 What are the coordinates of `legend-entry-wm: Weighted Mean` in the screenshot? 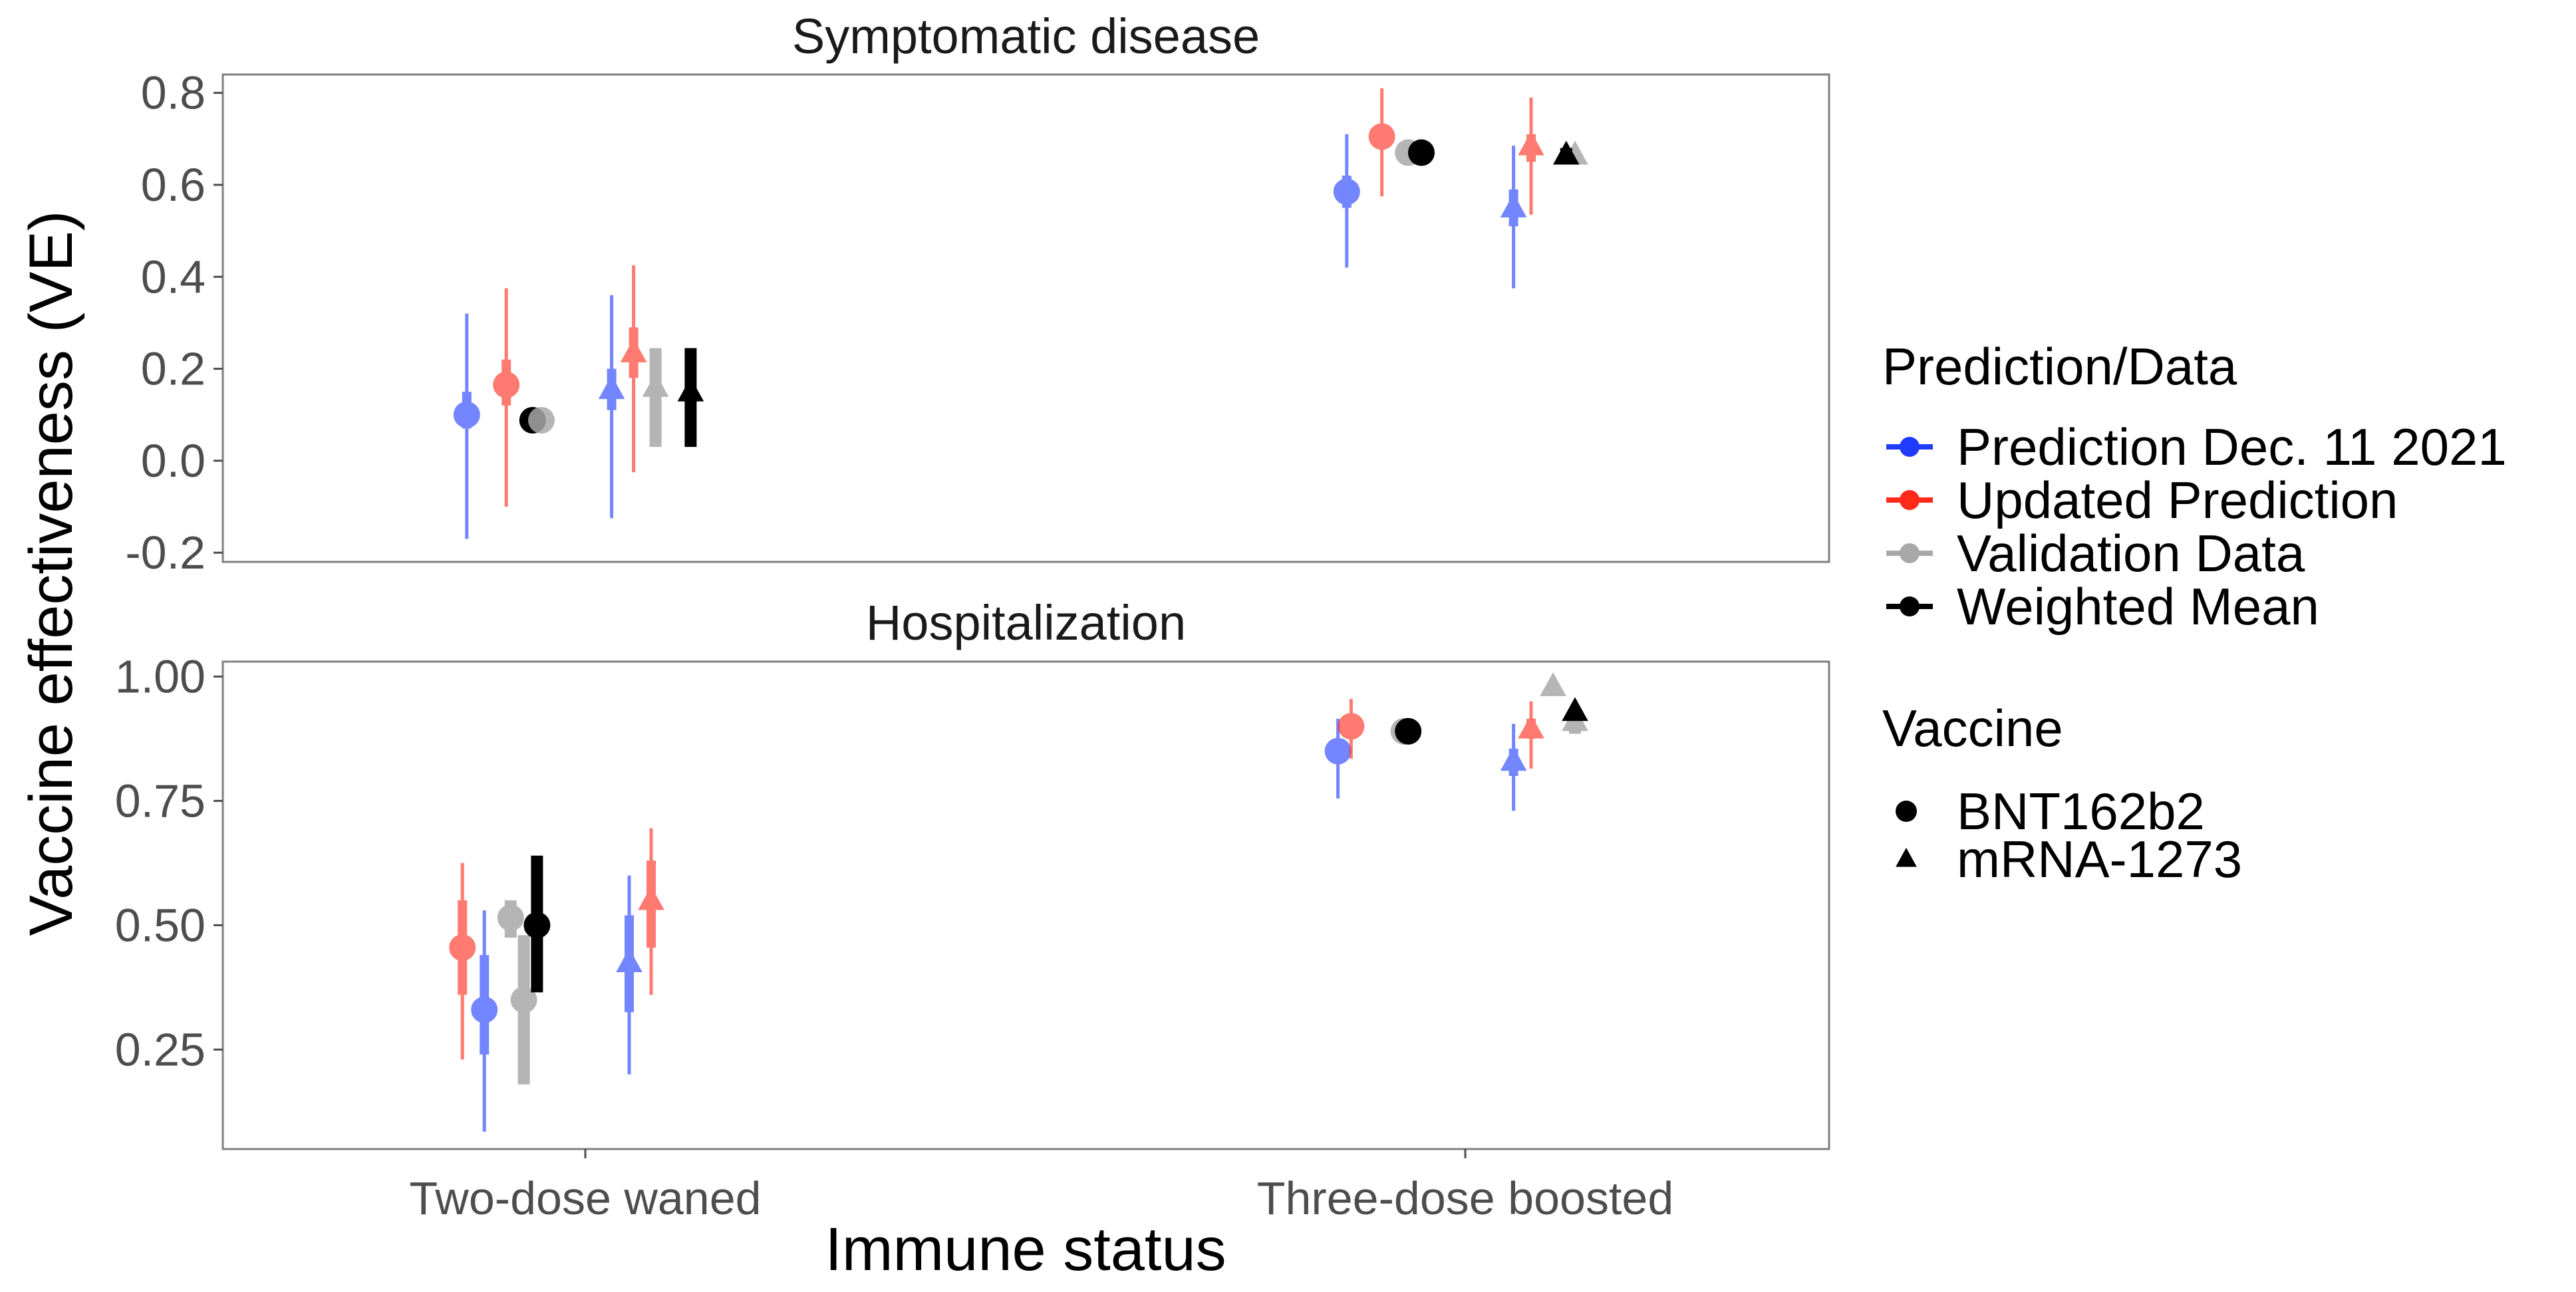 It's located at (2102, 606).